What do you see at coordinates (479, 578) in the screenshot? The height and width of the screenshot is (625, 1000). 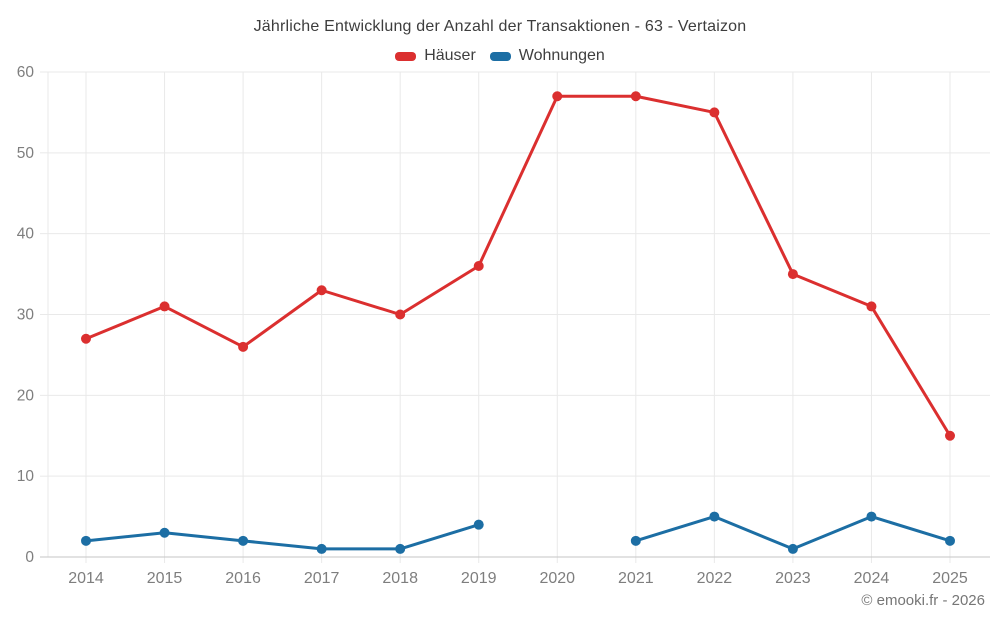 I see `x-axis-tick-label: 2019` at bounding box center [479, 578].